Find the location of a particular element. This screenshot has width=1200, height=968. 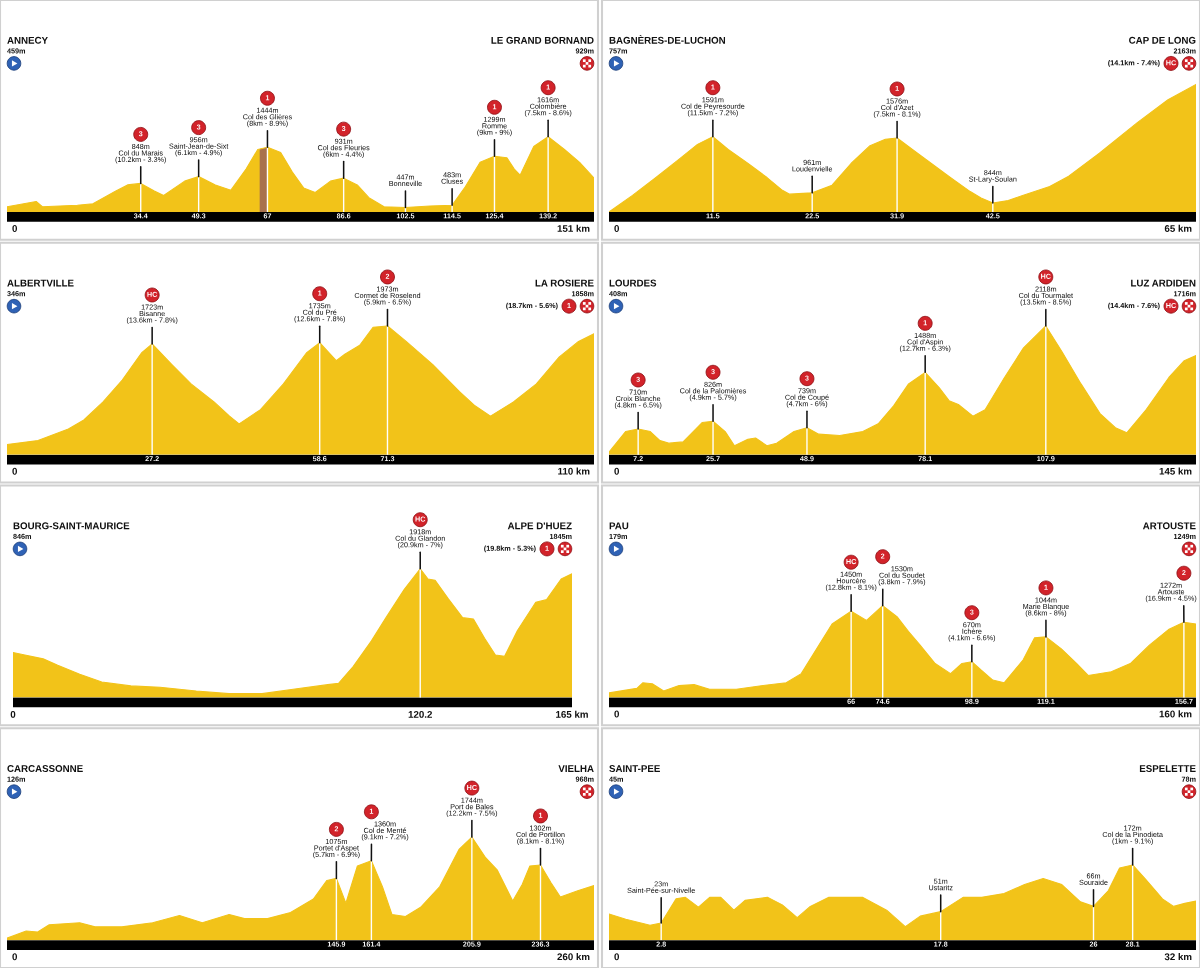

x-tick-label: 120.2 is located at coordinates (420, 714).